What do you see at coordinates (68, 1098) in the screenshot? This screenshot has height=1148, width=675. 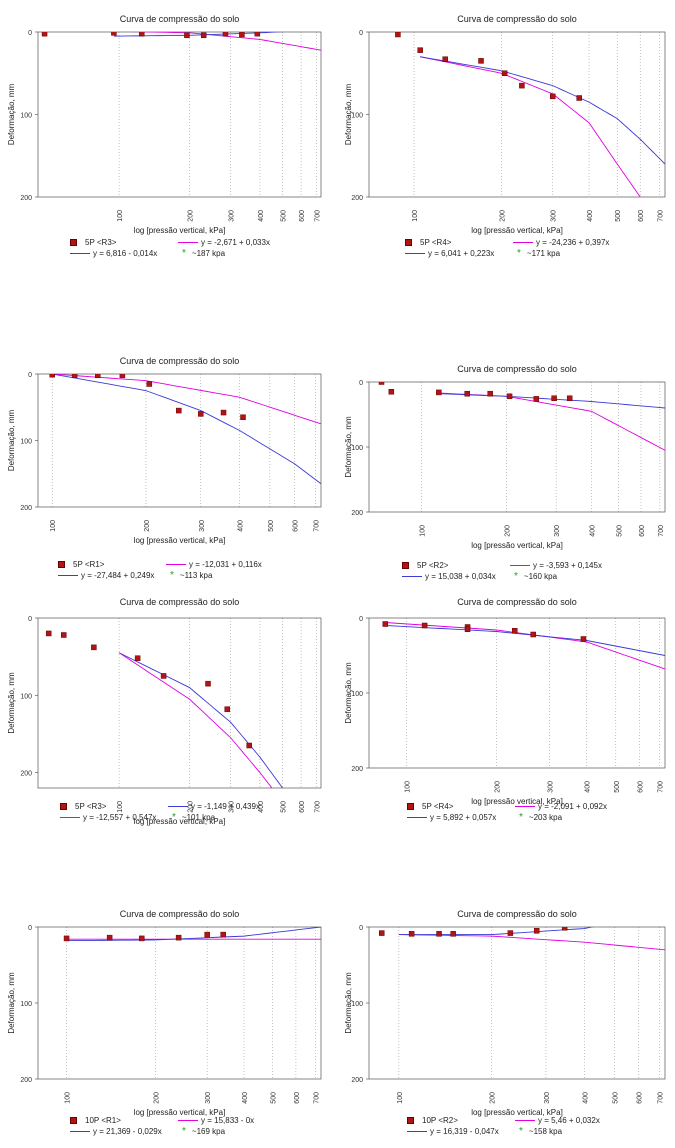 I see `x-tick-label: 100` at bounding box center [68, 1098].